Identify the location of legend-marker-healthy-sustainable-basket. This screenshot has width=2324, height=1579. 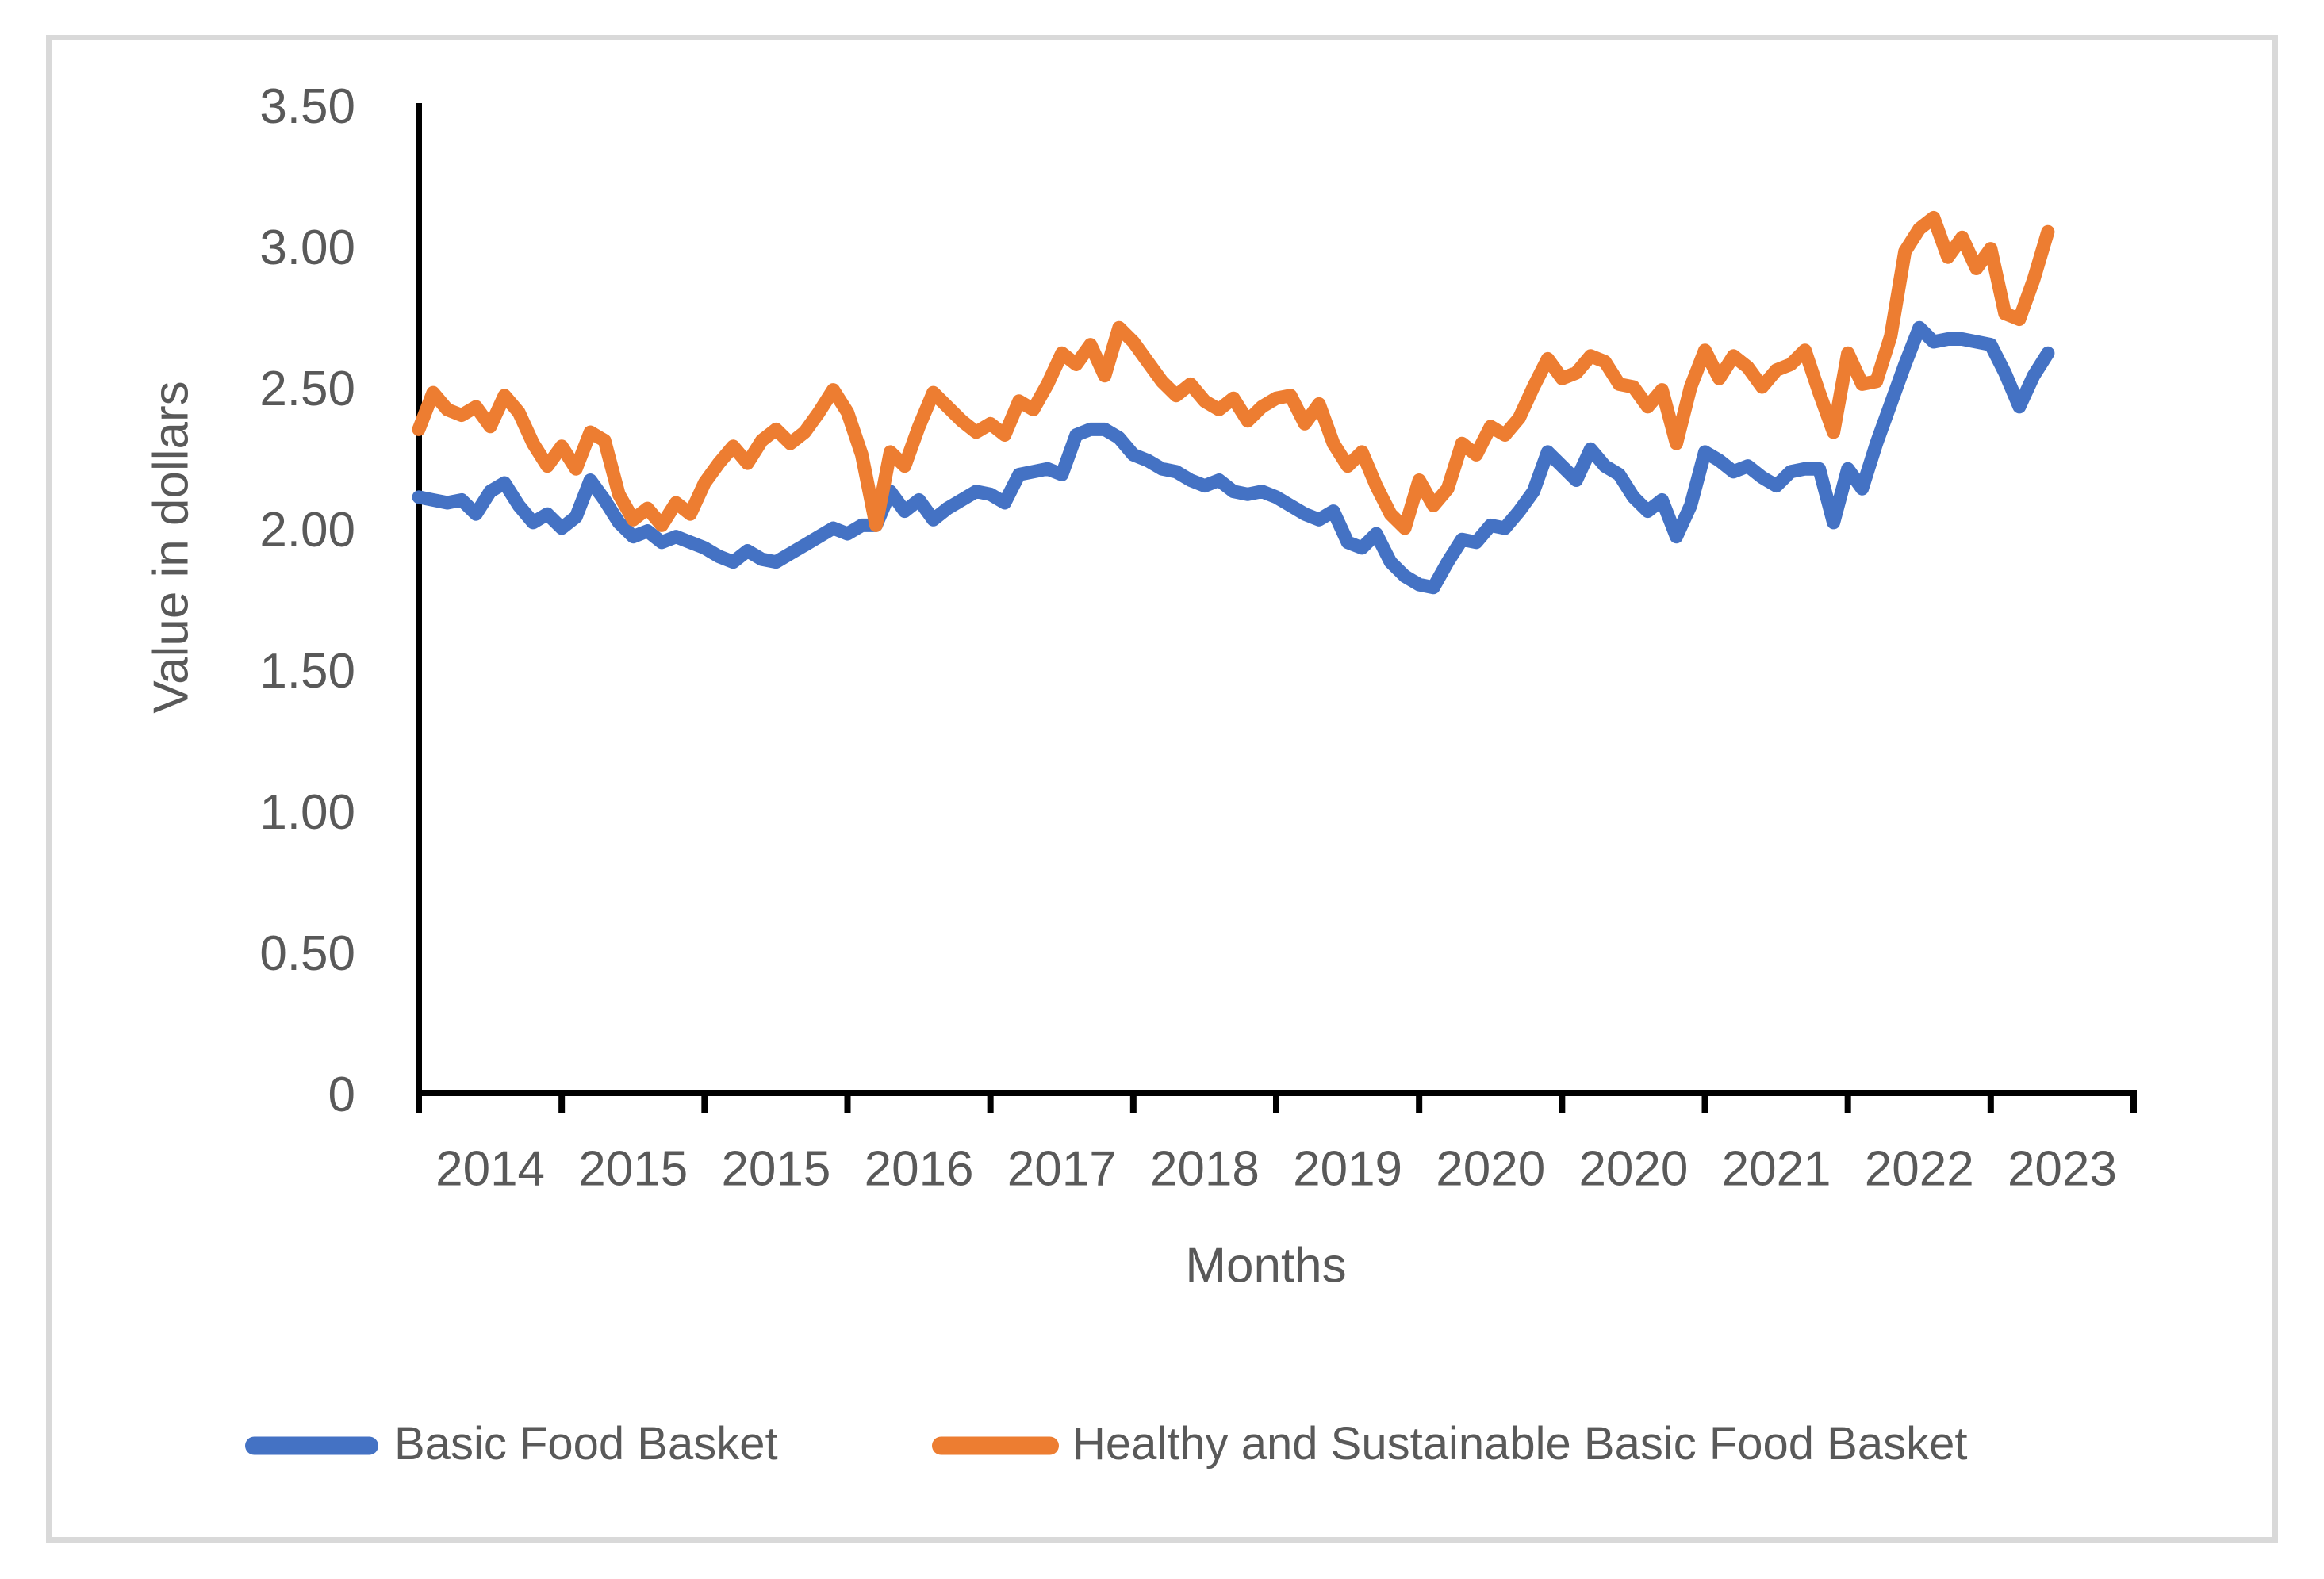
(995, 1445).